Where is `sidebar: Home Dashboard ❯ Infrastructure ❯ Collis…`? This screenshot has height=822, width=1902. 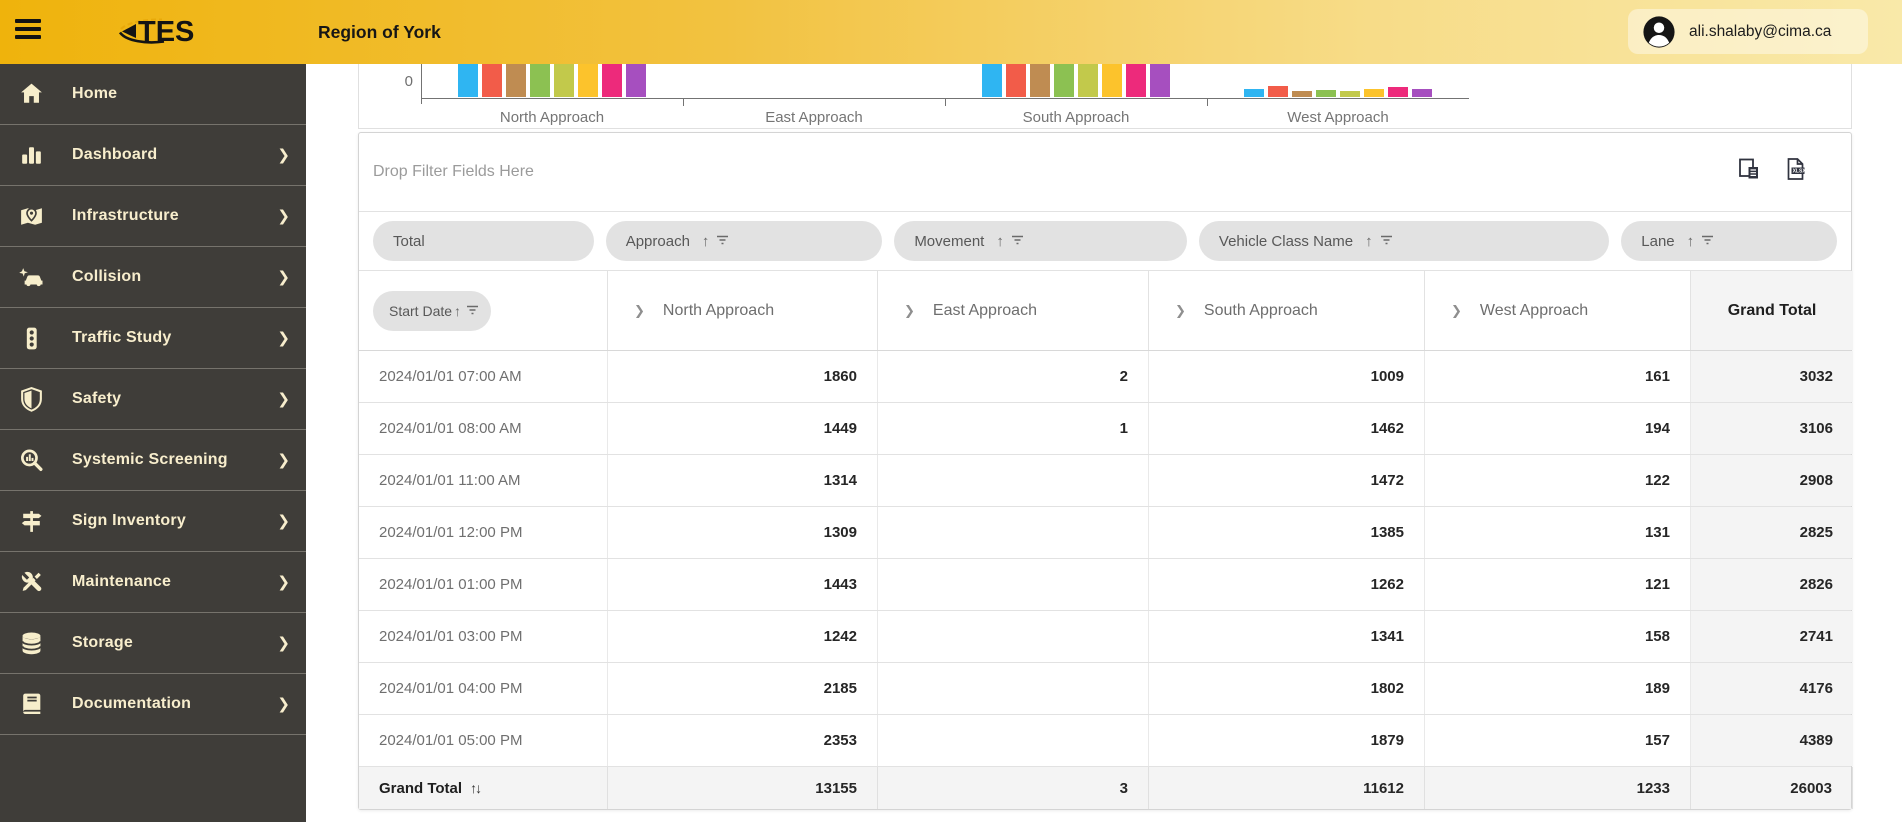
sidebar: Home Dashboard ❯ Infrastructure ❯ Collis… is located at coordinates (153, 443).